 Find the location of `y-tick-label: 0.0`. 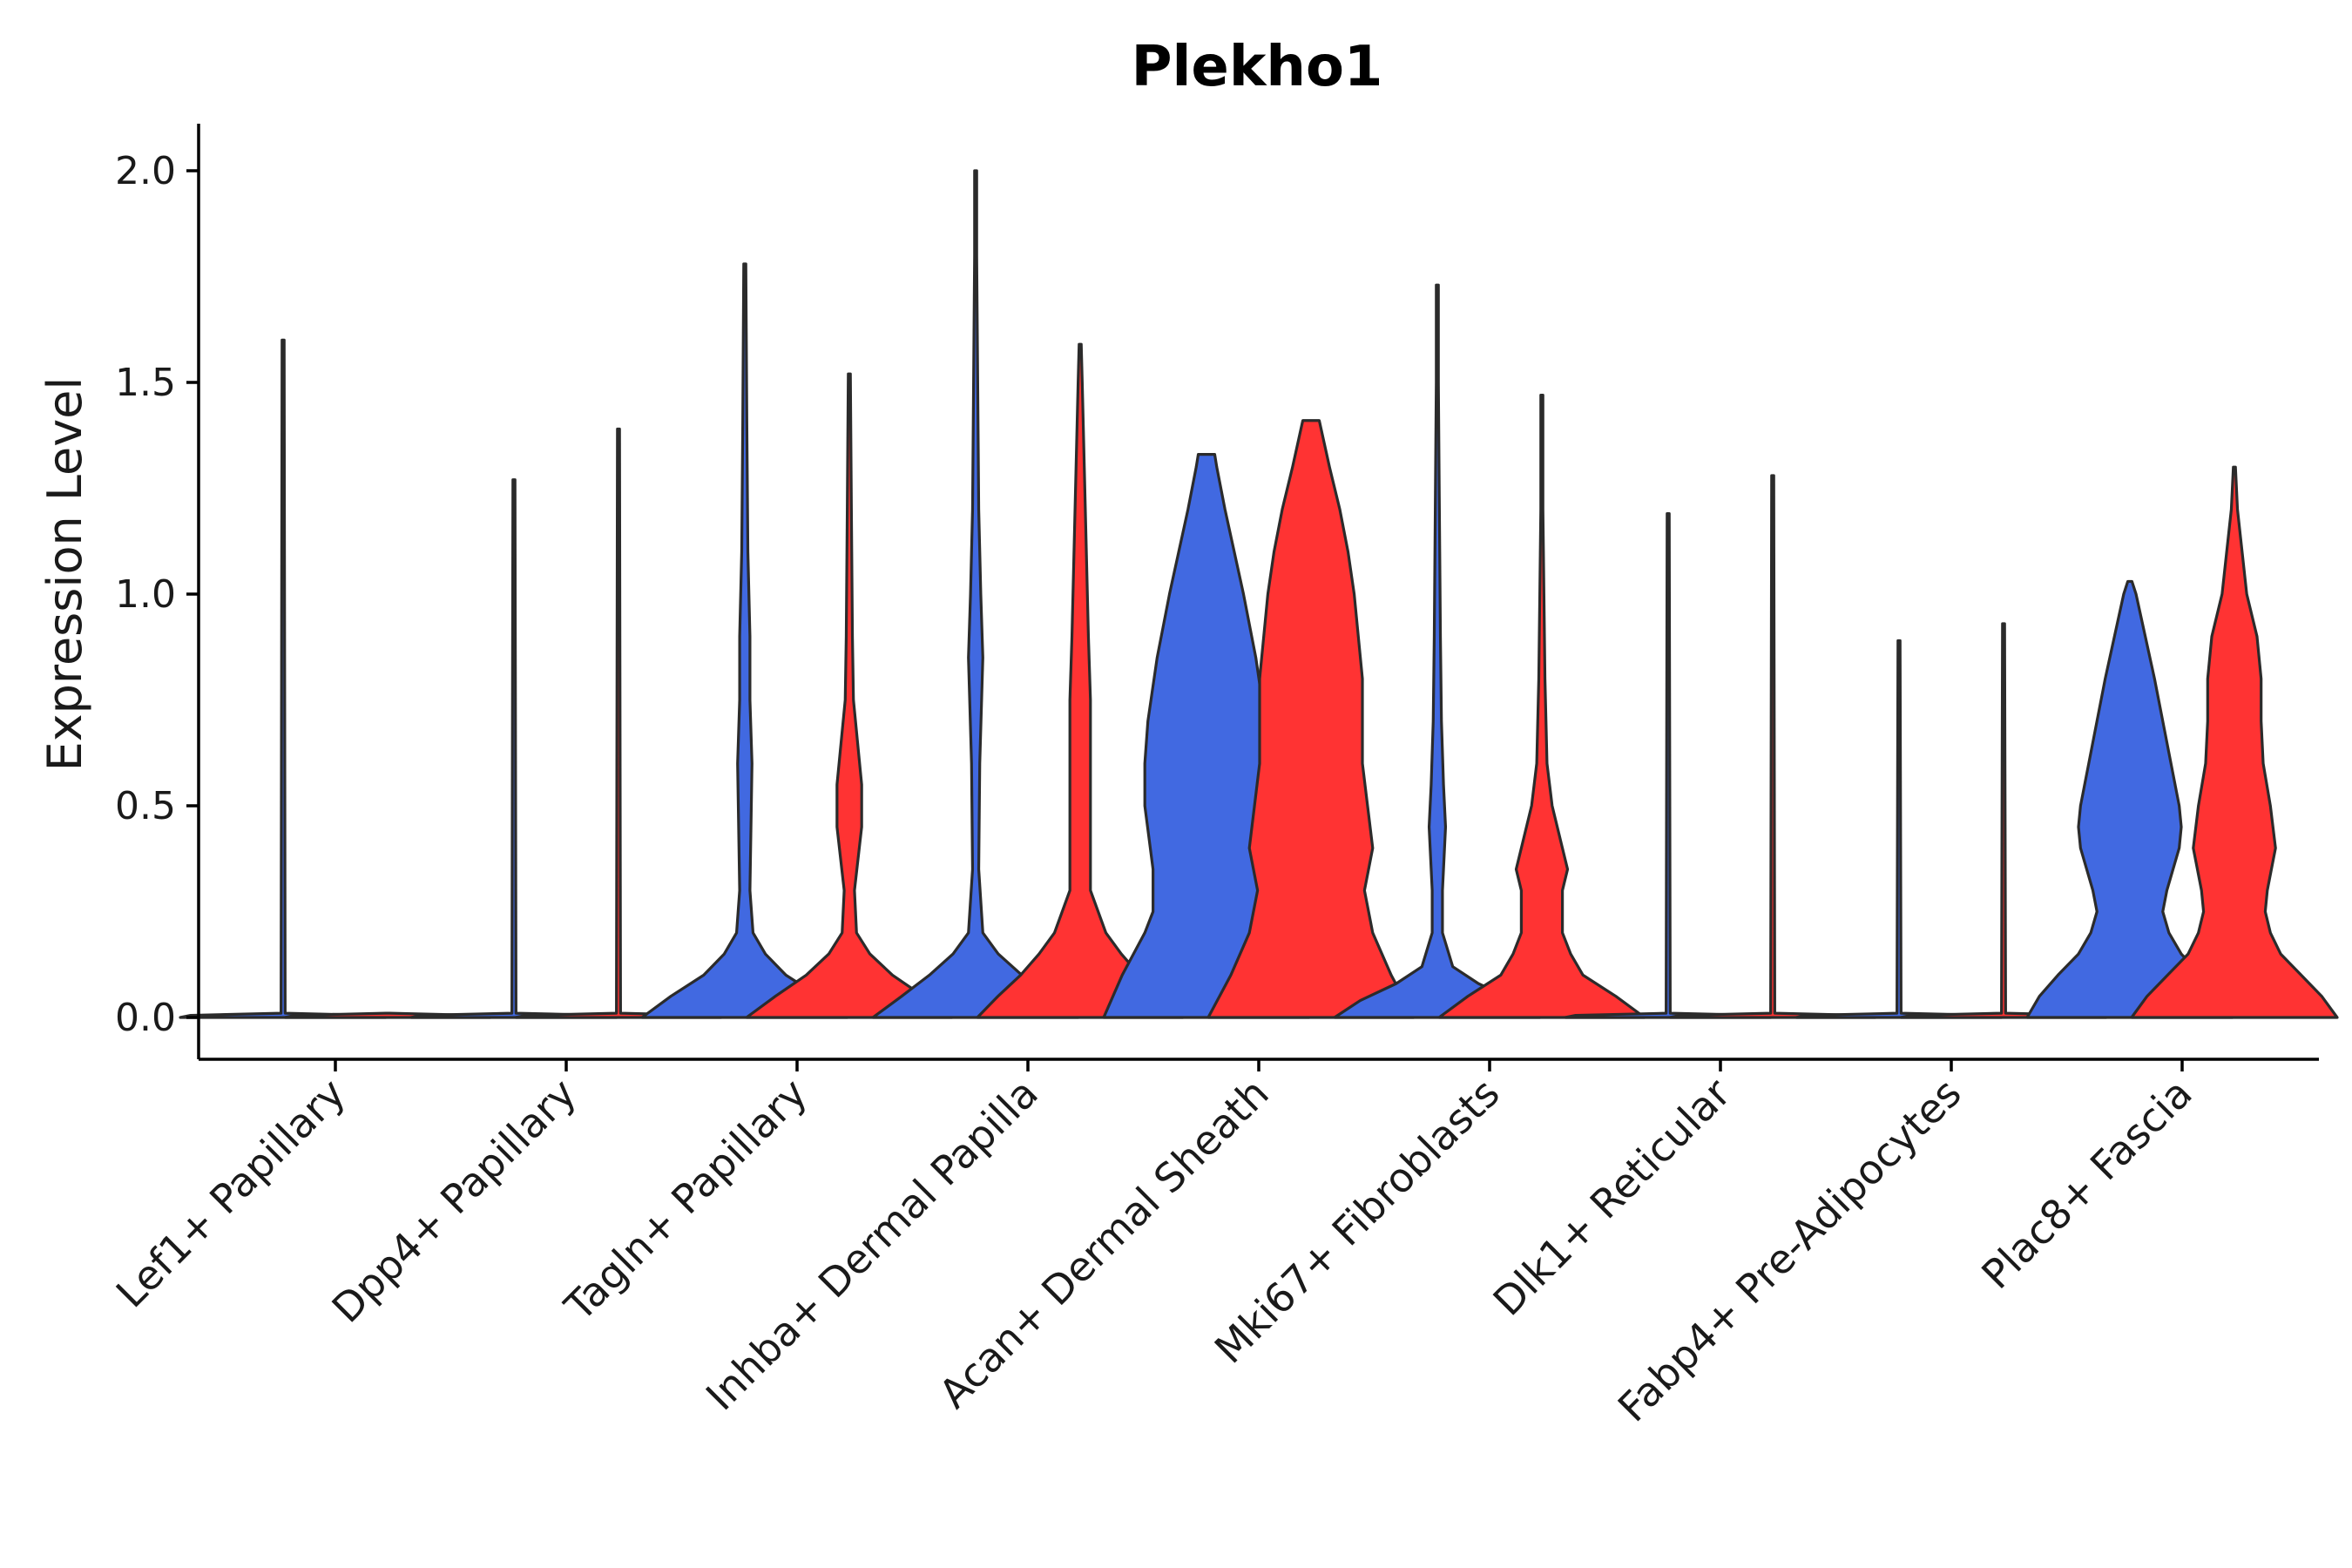

y-tick-label: 0.0 is located at coordinates (145, 1018).